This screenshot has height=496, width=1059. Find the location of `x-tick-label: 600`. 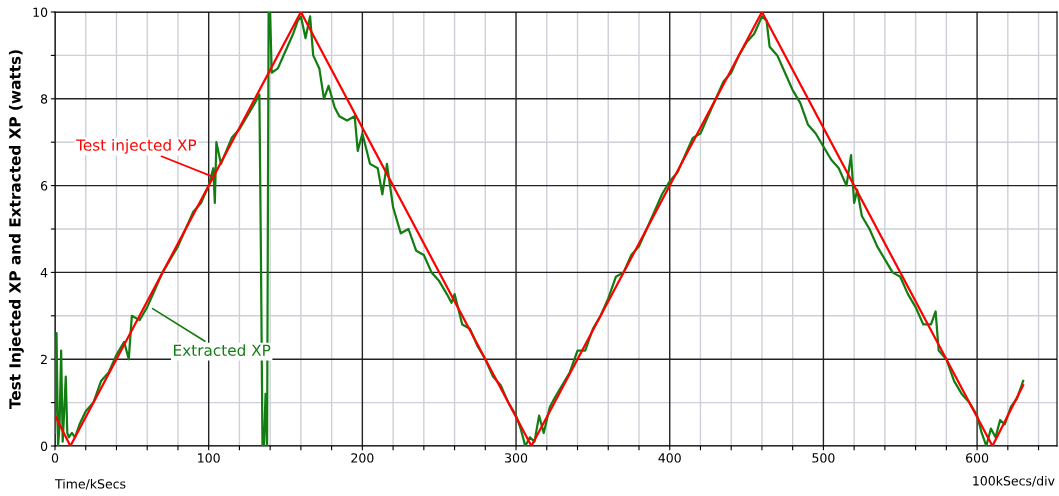

x-tick-label: 600 is located at coordinates (977, 458).